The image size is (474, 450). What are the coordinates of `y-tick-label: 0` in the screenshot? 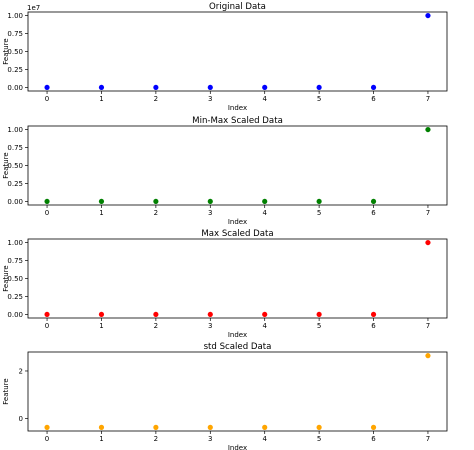 It's located at (21, 419).